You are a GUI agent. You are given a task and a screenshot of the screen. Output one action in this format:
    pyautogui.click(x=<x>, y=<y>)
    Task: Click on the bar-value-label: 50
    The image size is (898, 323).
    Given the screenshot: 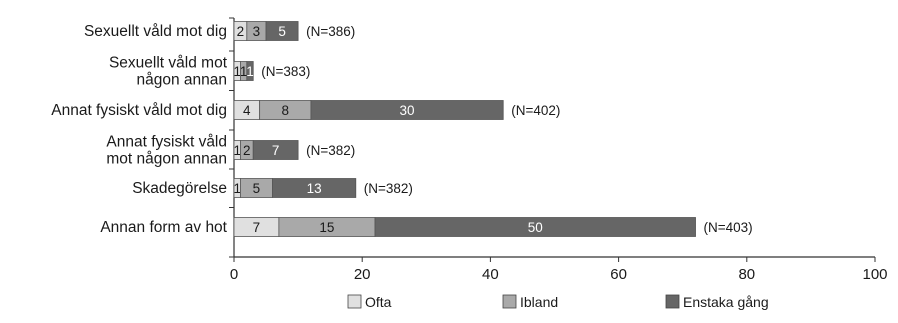 What is the action you would take?
    pyautogui.click(x=535, y=227)
    